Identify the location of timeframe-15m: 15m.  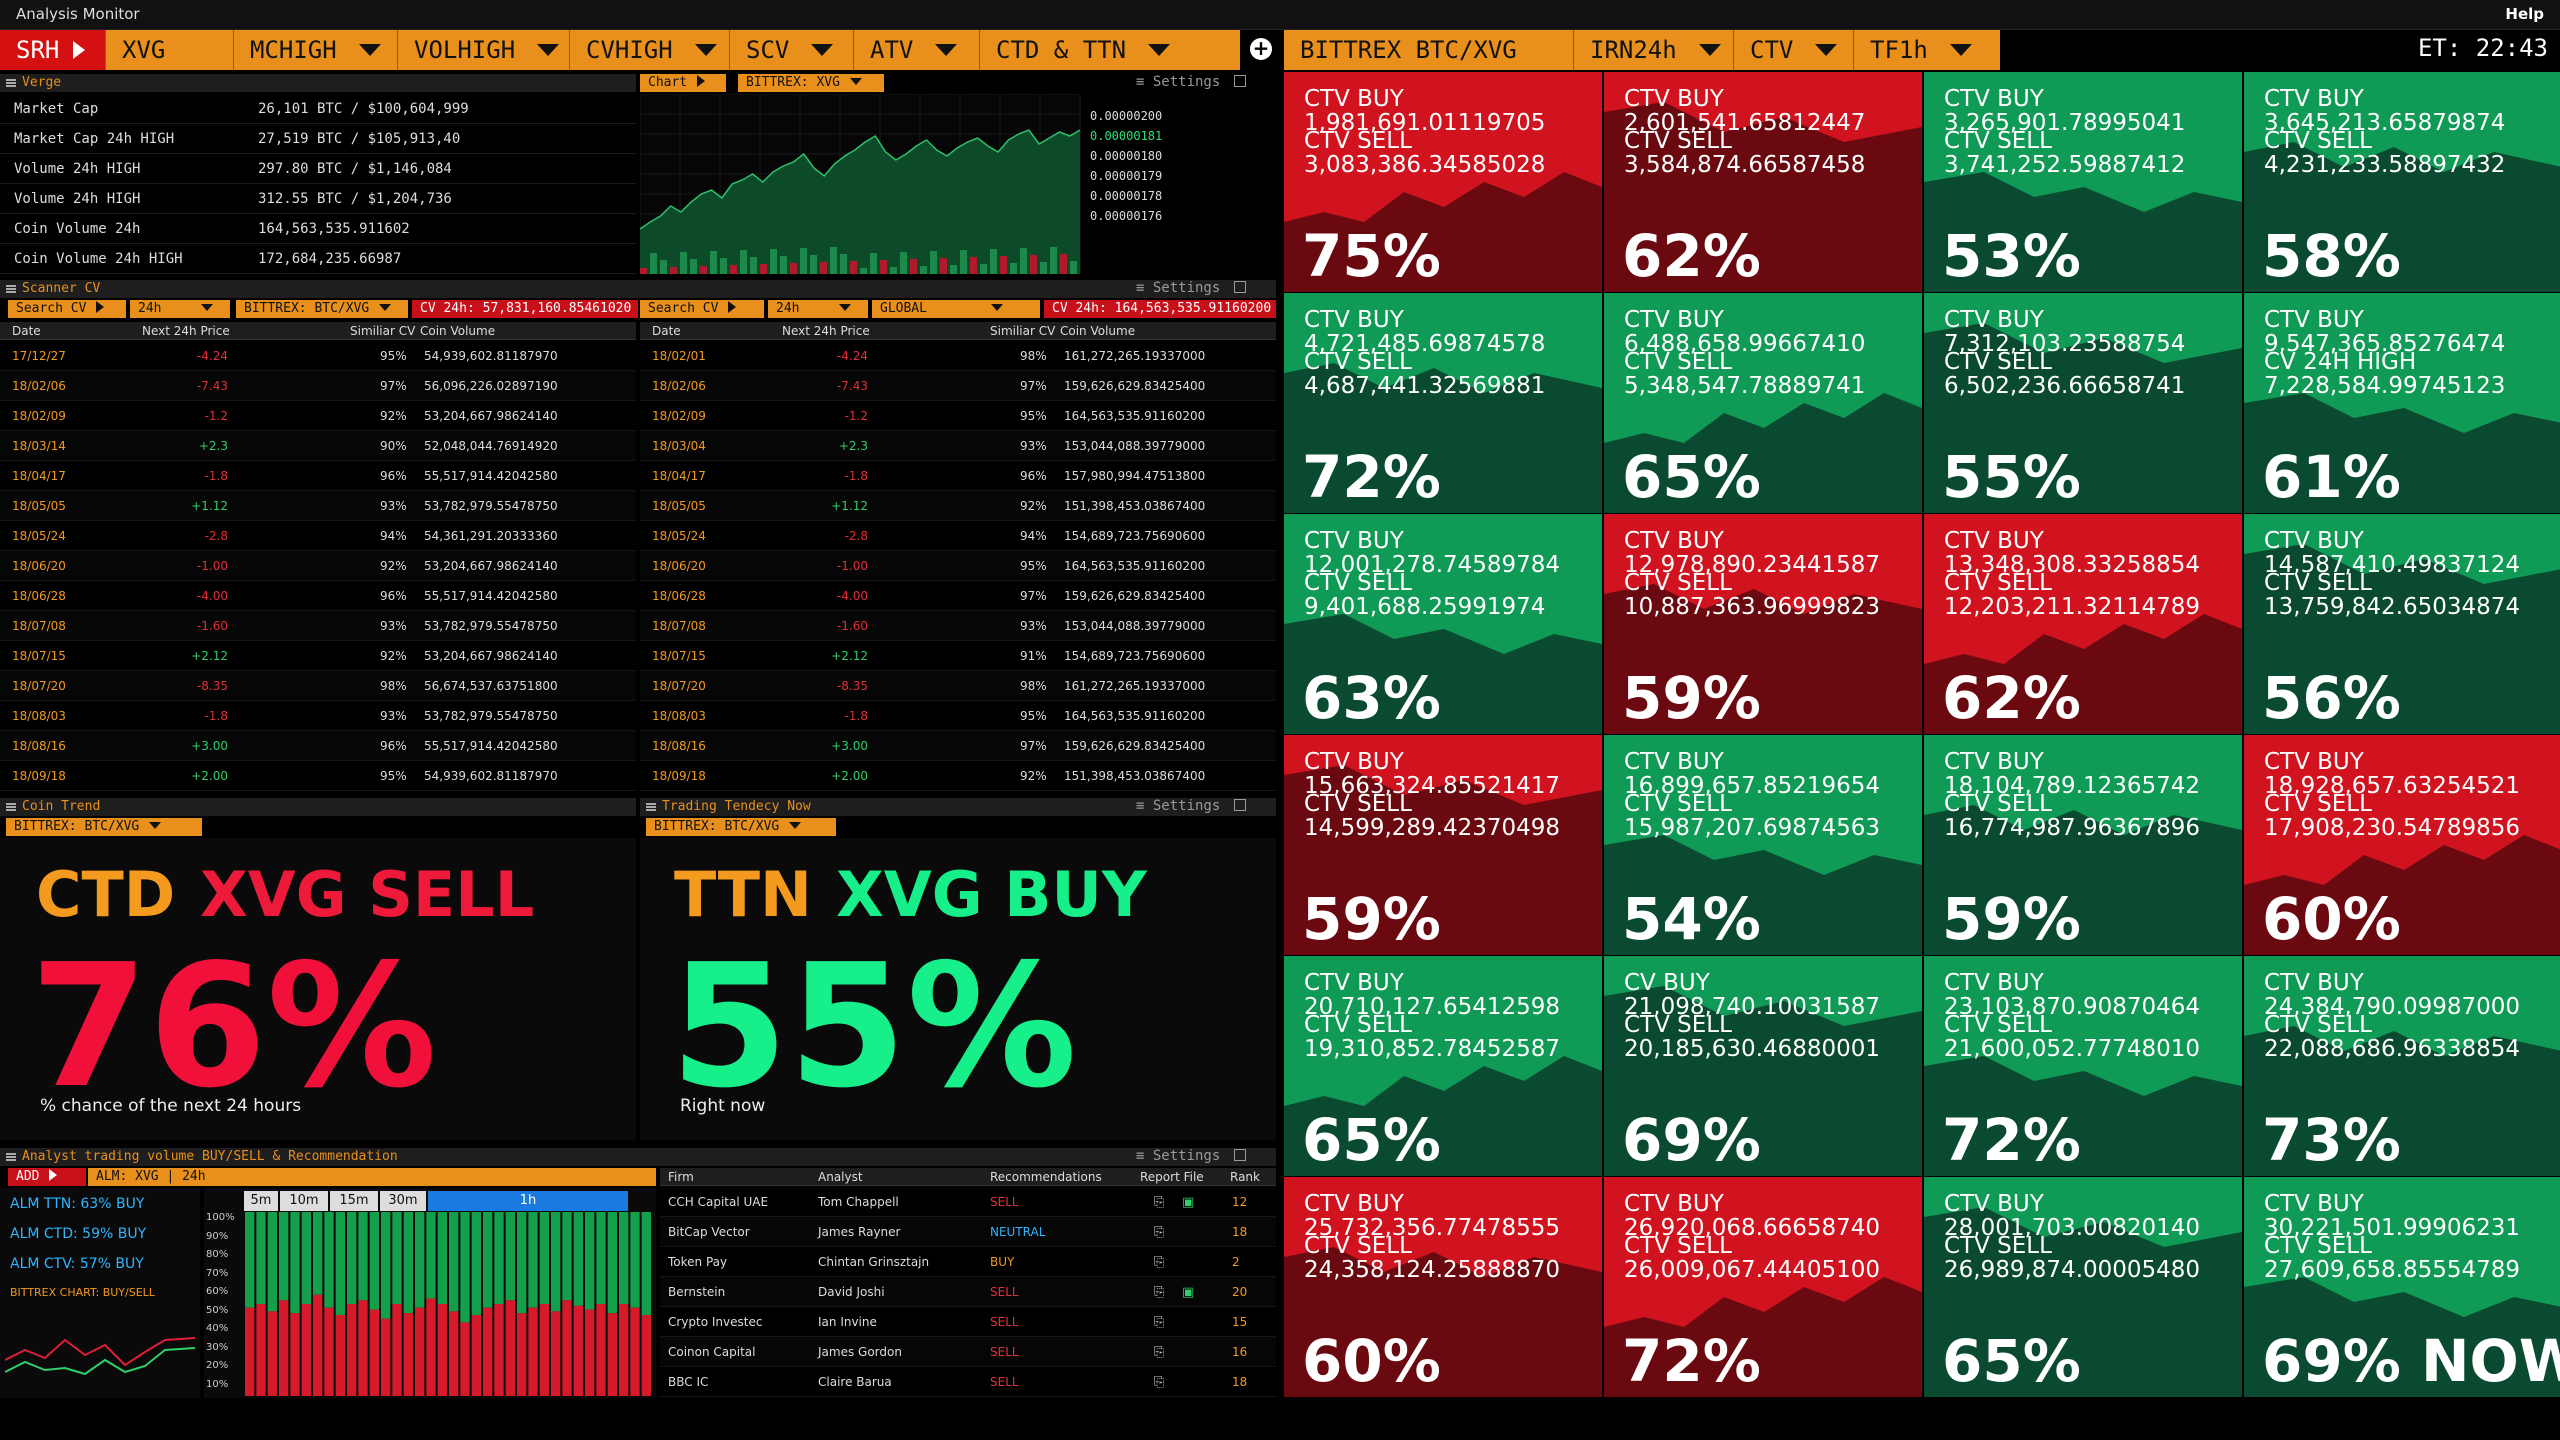
(354, 1201).